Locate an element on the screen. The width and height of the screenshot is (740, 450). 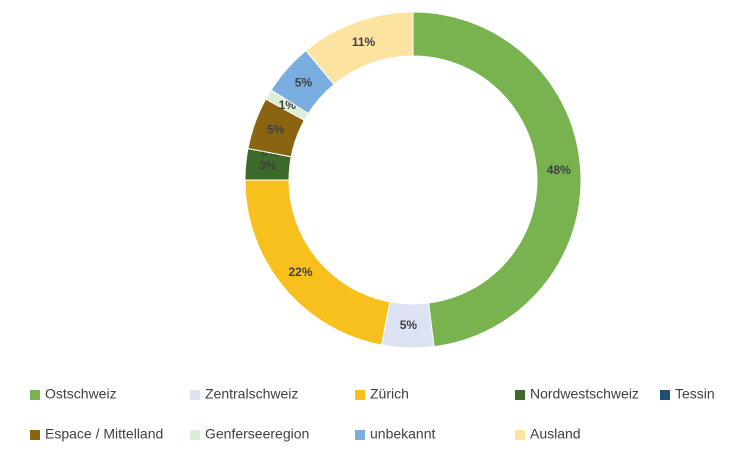
legend-label: Zentralschweiz is located at coordinates (251, 394).